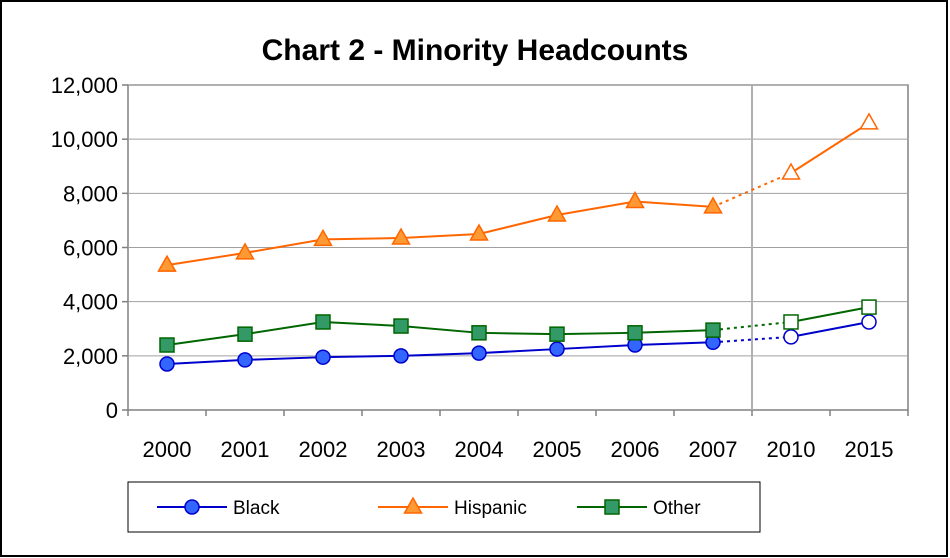 The image size is (950, 558). I want to click on x-tick-label: 2001, so click(245, 449).